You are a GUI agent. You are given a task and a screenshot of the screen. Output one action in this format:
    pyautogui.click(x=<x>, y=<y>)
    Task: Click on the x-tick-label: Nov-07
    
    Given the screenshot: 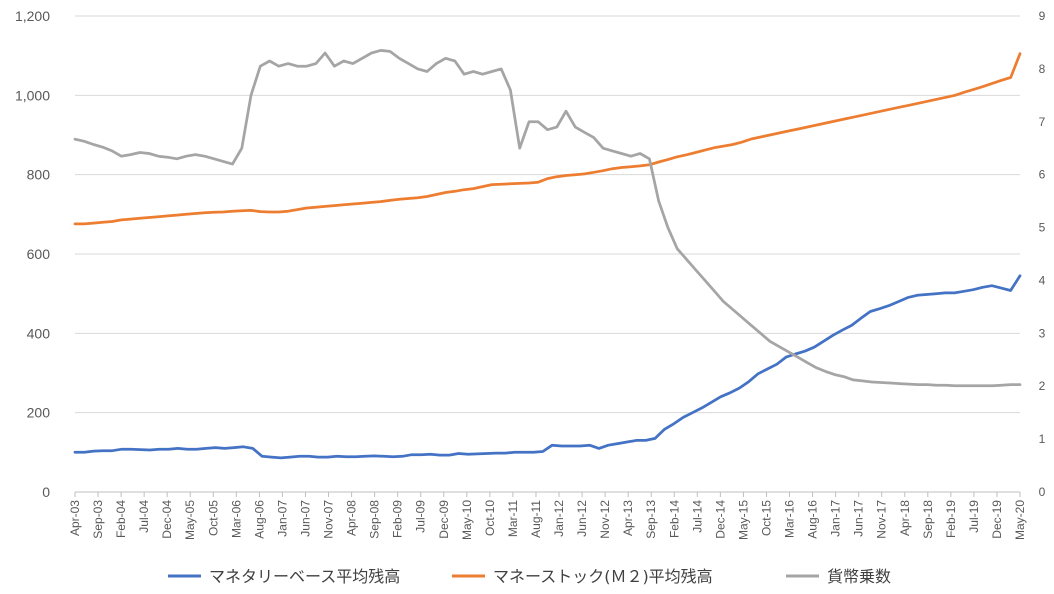 What is the action you would take?
    pyautogui.click(x=329, y=519)
    